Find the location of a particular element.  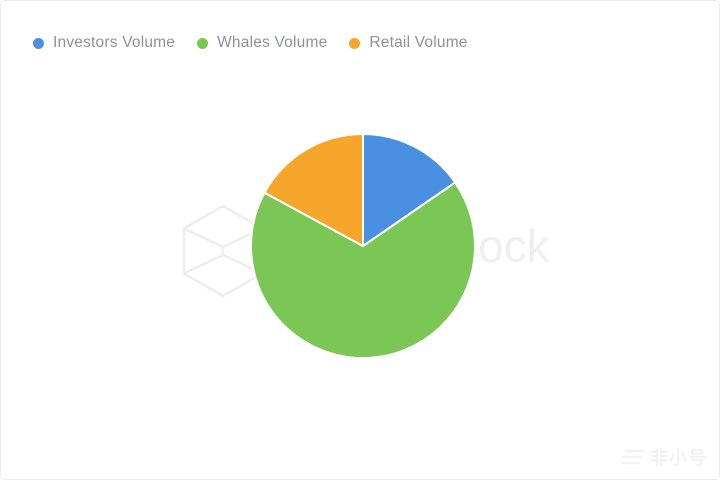

pie-slice-whales-volume is located at coordinates (363, 270).